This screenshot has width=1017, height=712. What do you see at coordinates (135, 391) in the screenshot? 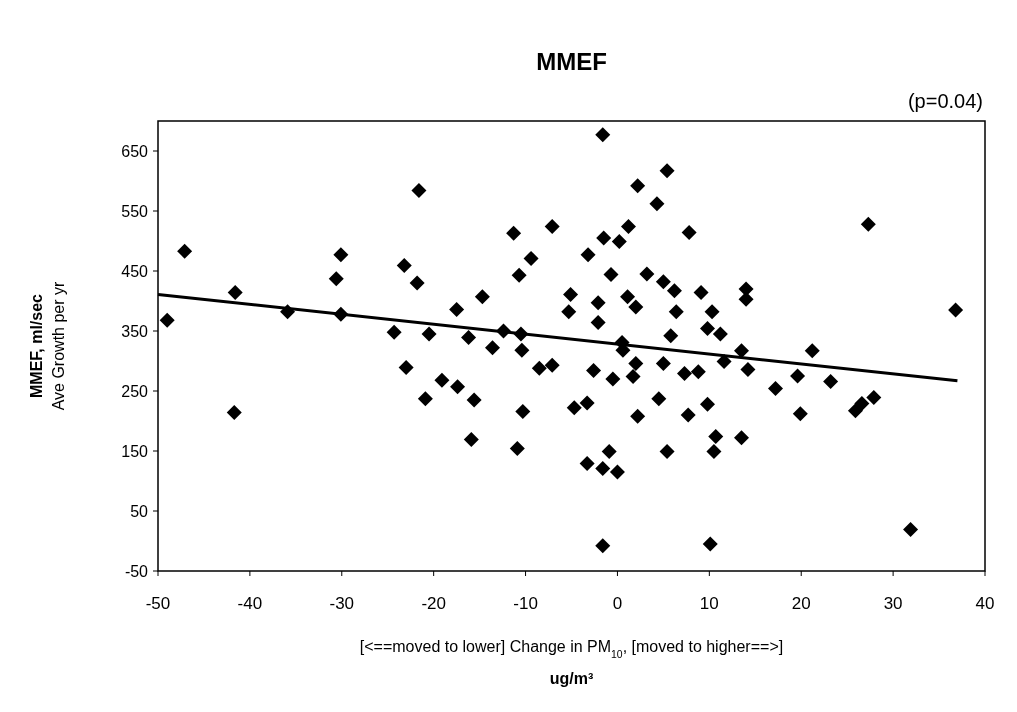
I see `y-tick-label: 250` at bounding box center [135, 391].